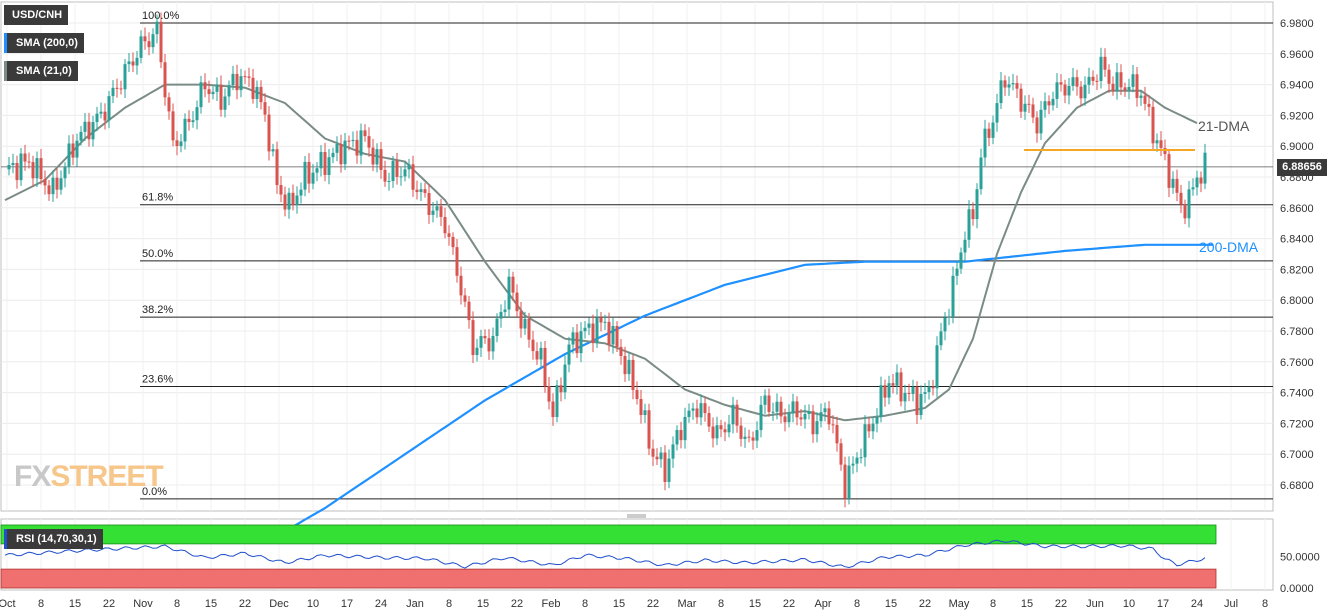 Image resolution: width=1331 pixels, height=615 pixels. What do you see at coordinates (1297, 394) in the screenshot?
I see `y-tick-label: 6.7400` at bounding box center [1297, 394].